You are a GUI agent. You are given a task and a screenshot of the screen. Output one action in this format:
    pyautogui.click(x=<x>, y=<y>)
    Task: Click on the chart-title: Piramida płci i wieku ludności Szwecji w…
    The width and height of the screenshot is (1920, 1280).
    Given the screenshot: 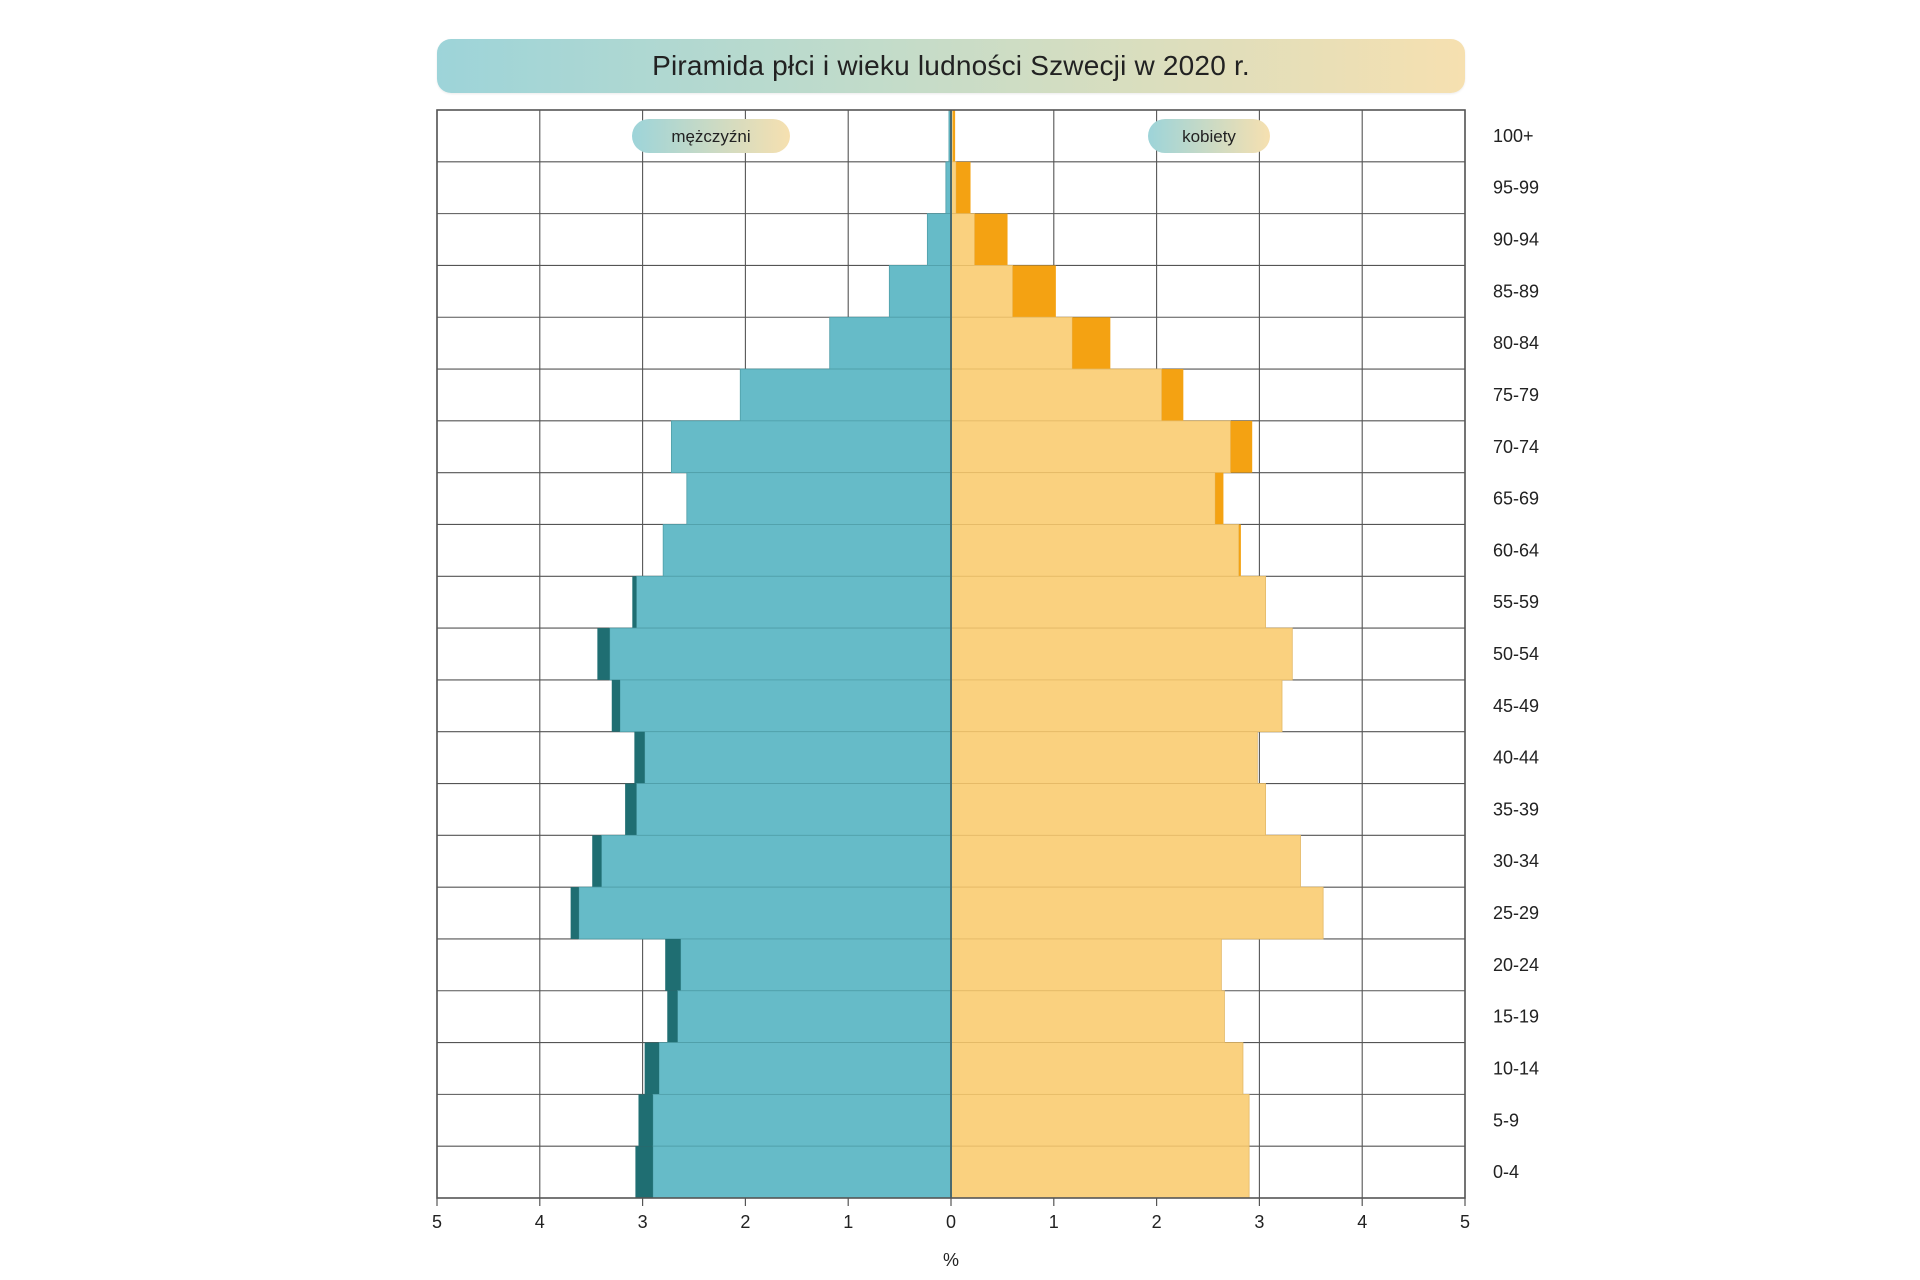 What is the action you would take?
    pyautogui.click(x=951, y=65)
    